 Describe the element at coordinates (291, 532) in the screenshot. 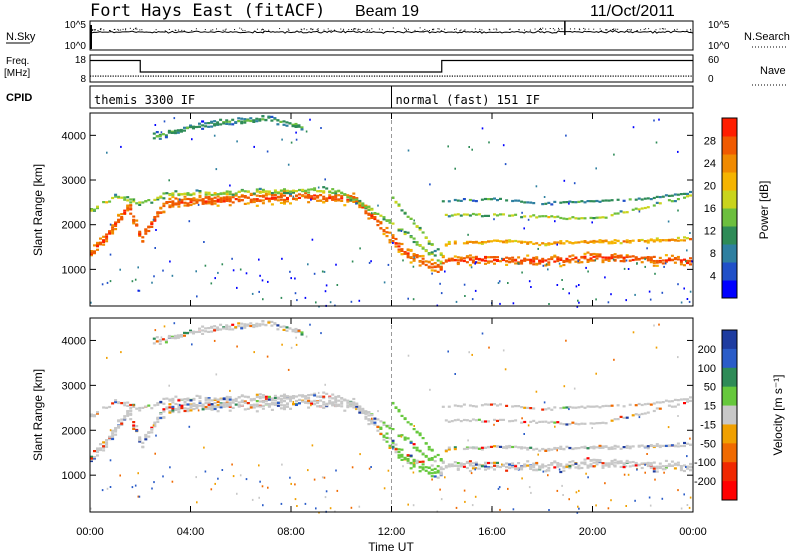

I see `x-tick-label: 08:00` at that location.